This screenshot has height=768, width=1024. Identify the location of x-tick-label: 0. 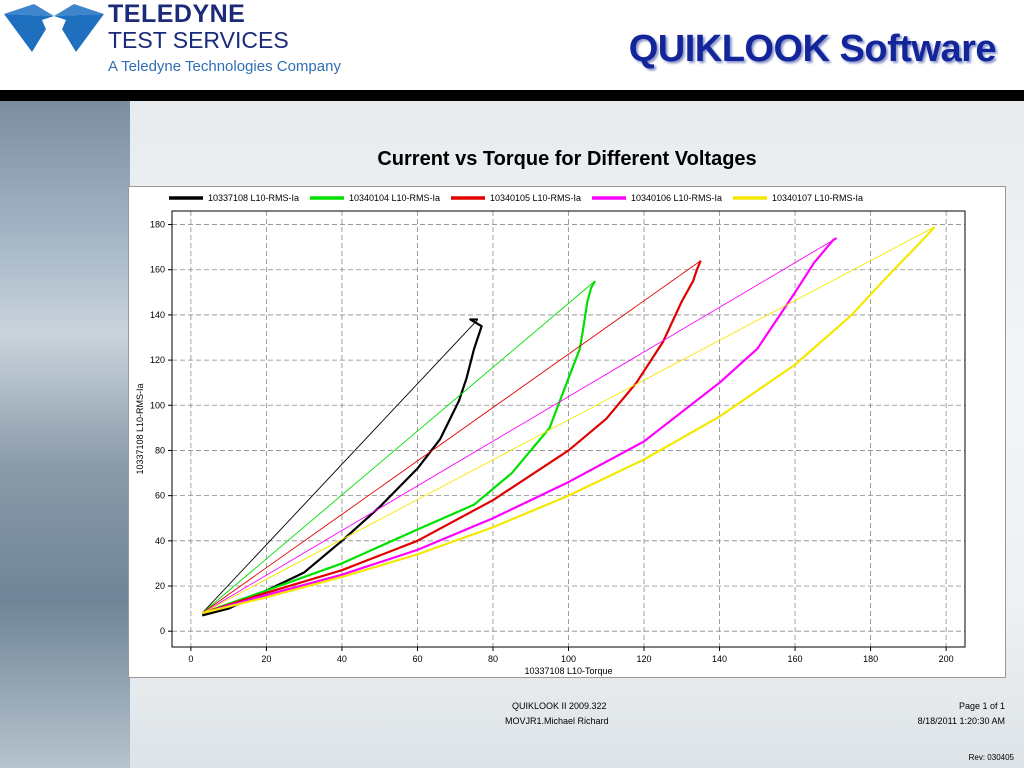
(190, 659).